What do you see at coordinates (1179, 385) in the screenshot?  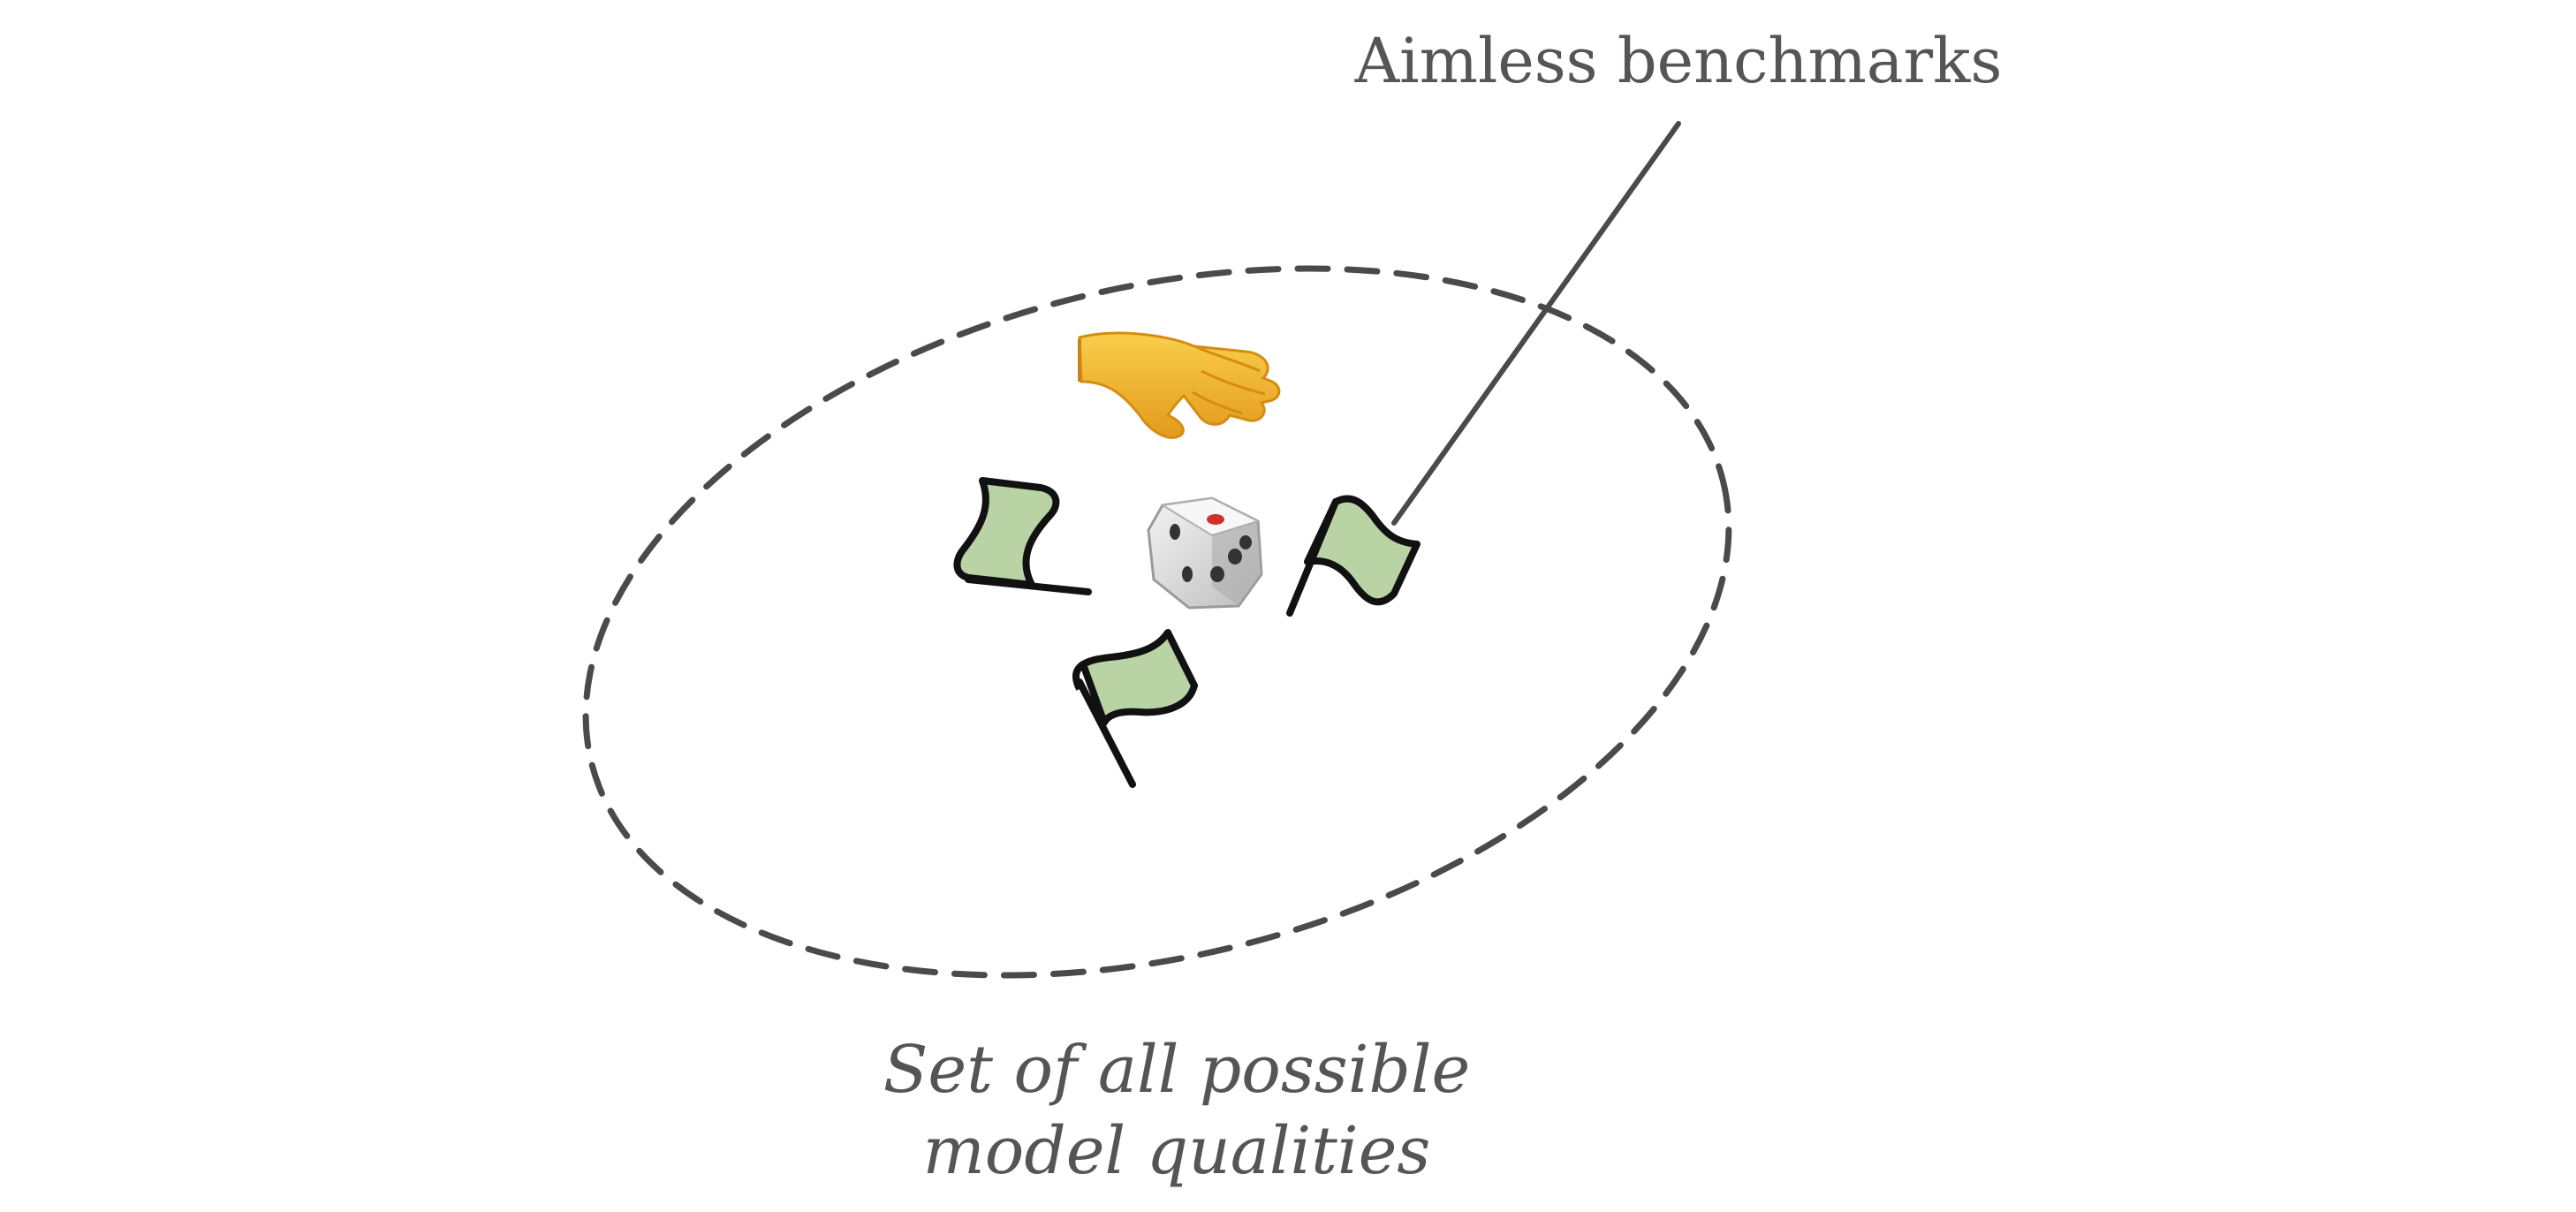 I see `hand-reaching-icon` at bounding box center [1179, 385].